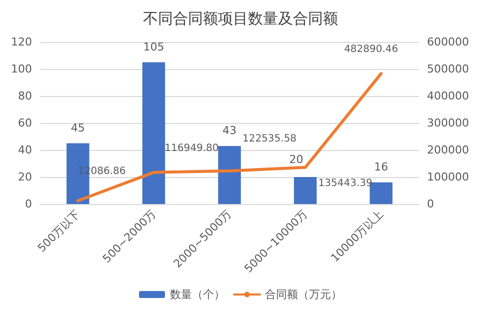 The height and width of the screenshot is (309, 481). I want to click on y2-tick-label: 200000, so click(448, 150).